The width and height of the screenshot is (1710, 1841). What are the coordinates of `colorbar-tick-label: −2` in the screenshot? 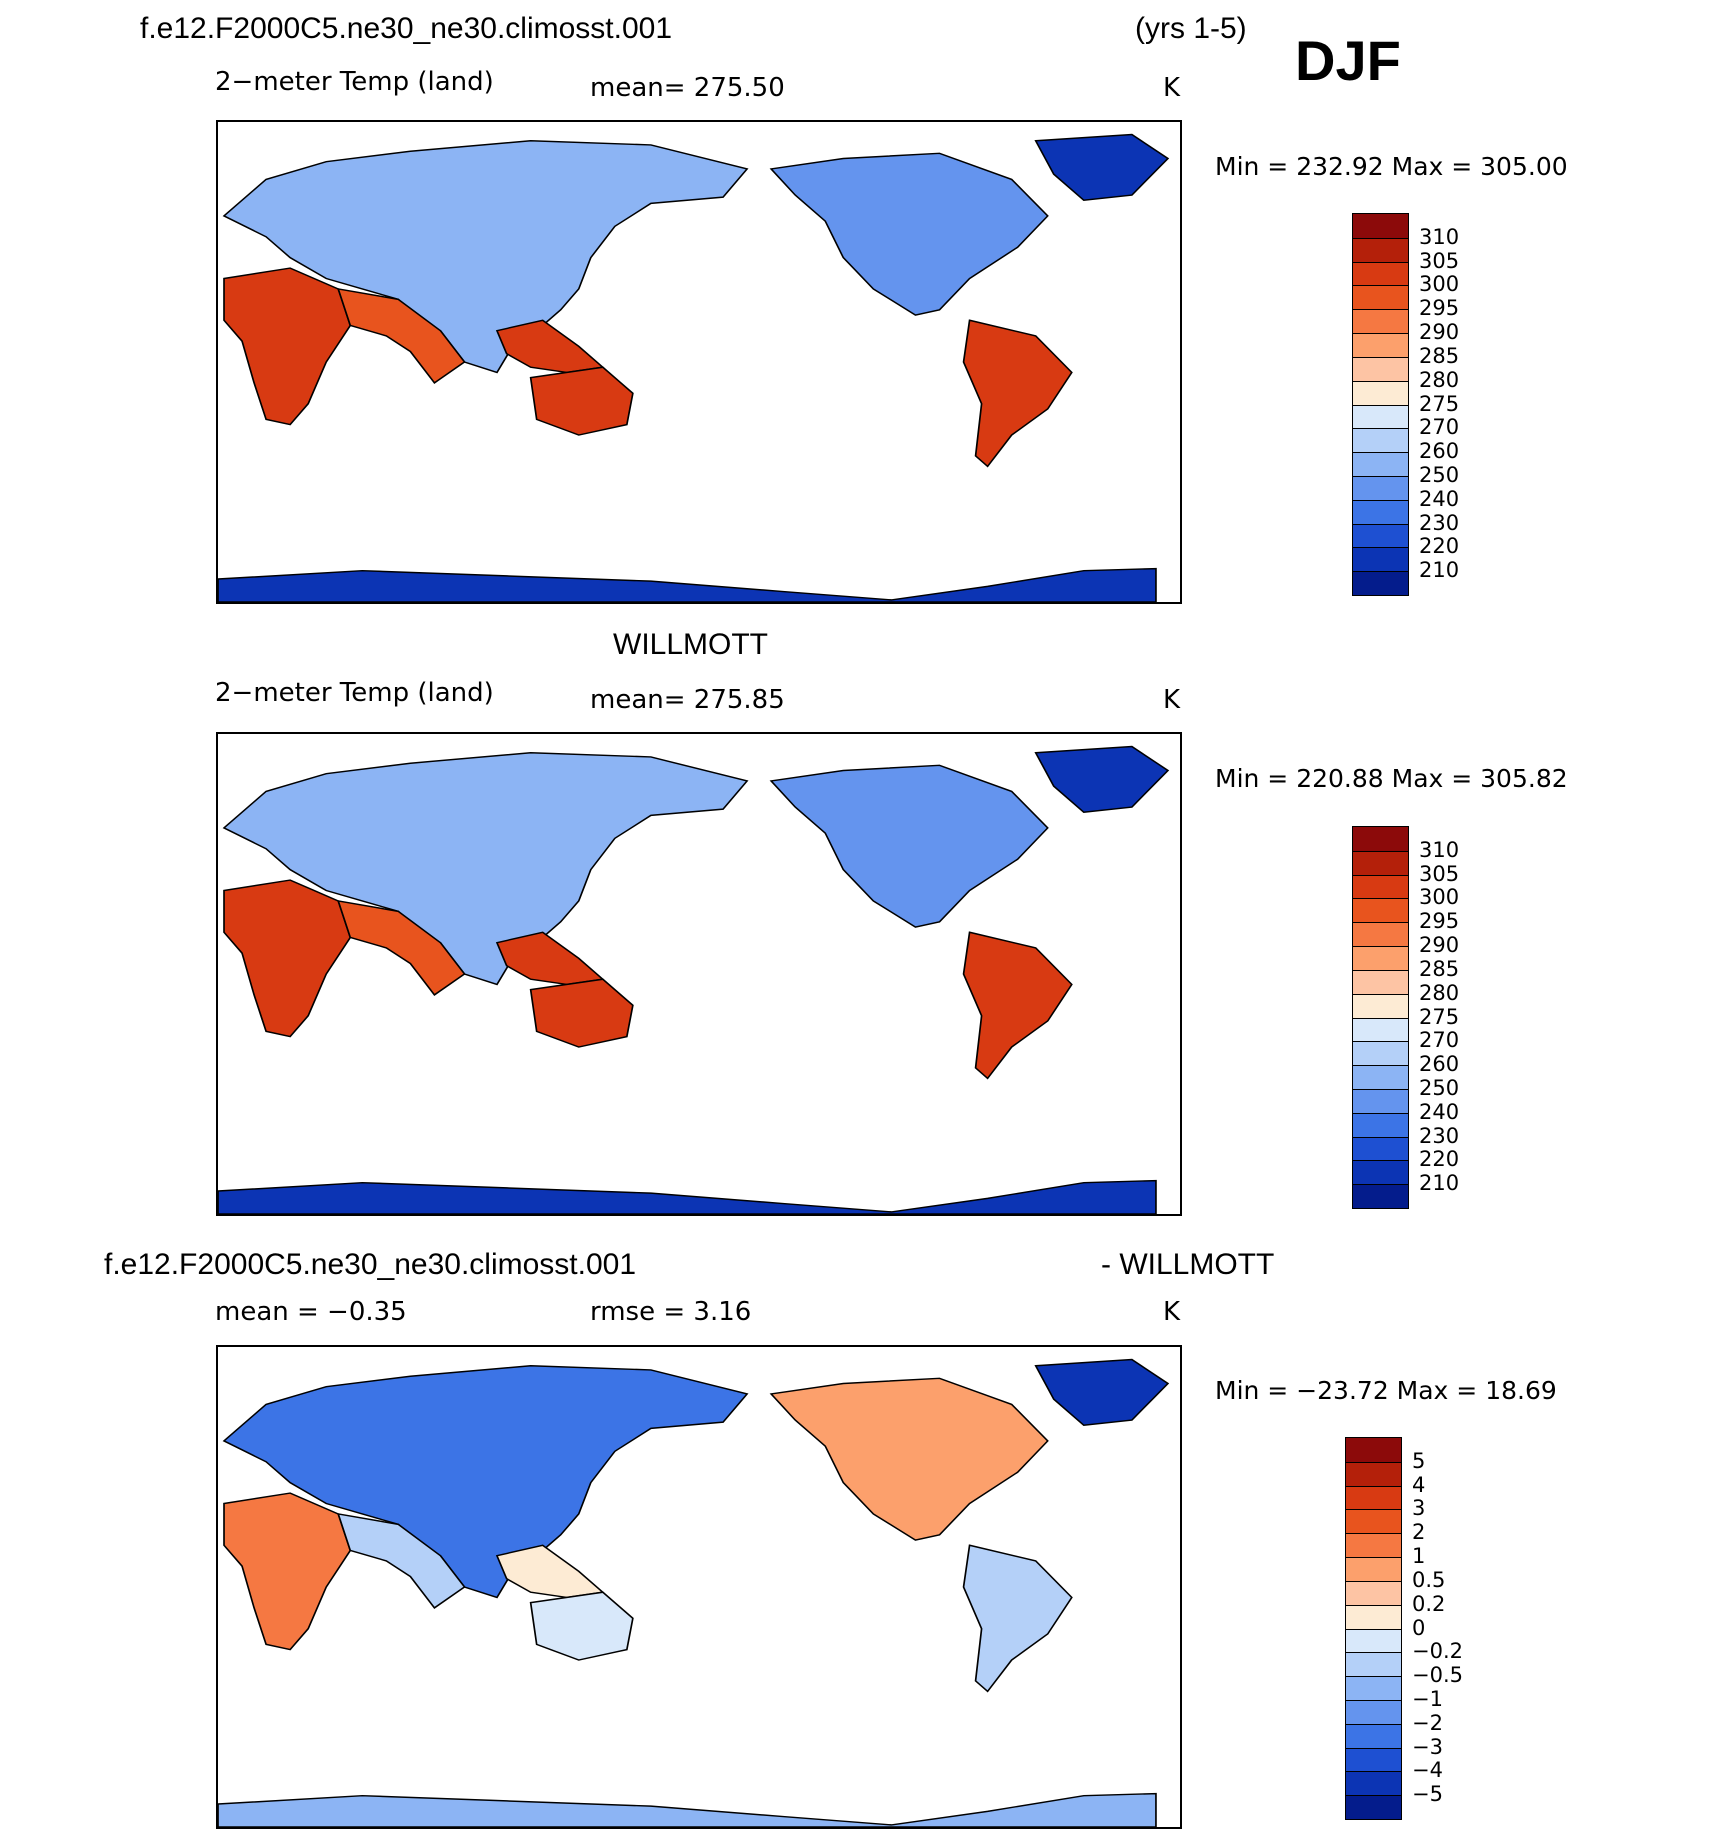 It's located at (1427, 1722).